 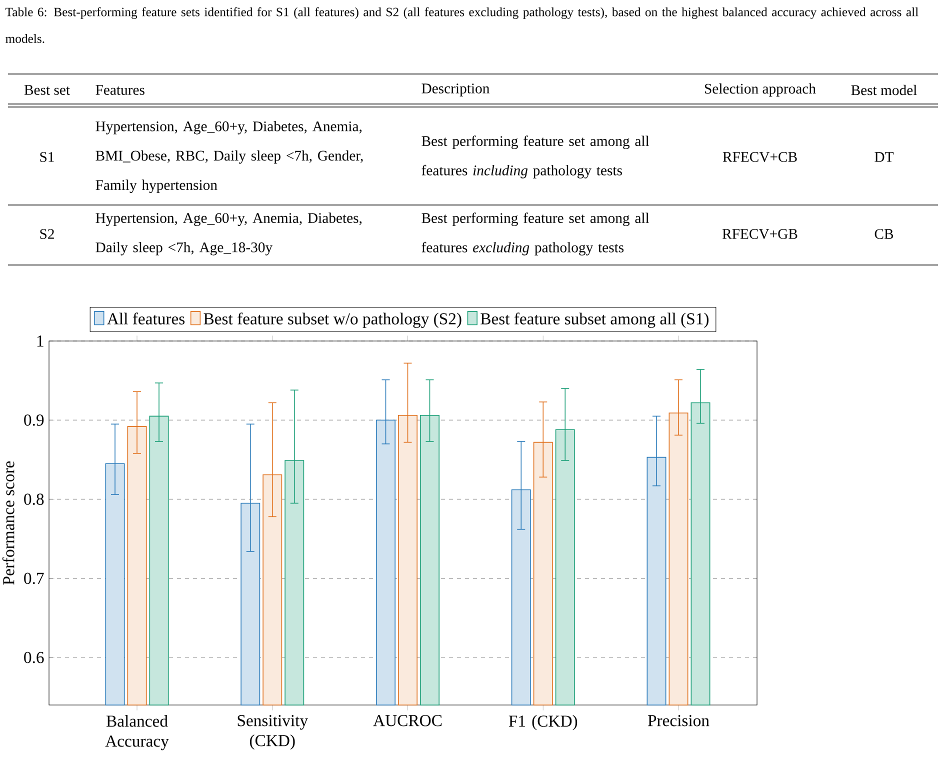 What do you see at coordinates (760, 234) in the screenshot?
I see `text: RFECV+GB` at bounding box center [760, 234].